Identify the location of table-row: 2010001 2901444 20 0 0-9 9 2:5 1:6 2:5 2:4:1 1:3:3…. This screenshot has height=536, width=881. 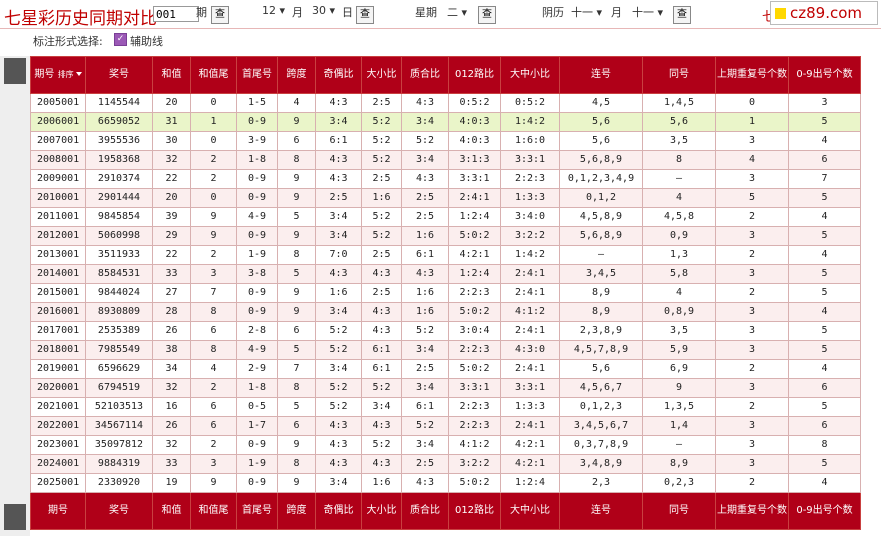
(445, 198).